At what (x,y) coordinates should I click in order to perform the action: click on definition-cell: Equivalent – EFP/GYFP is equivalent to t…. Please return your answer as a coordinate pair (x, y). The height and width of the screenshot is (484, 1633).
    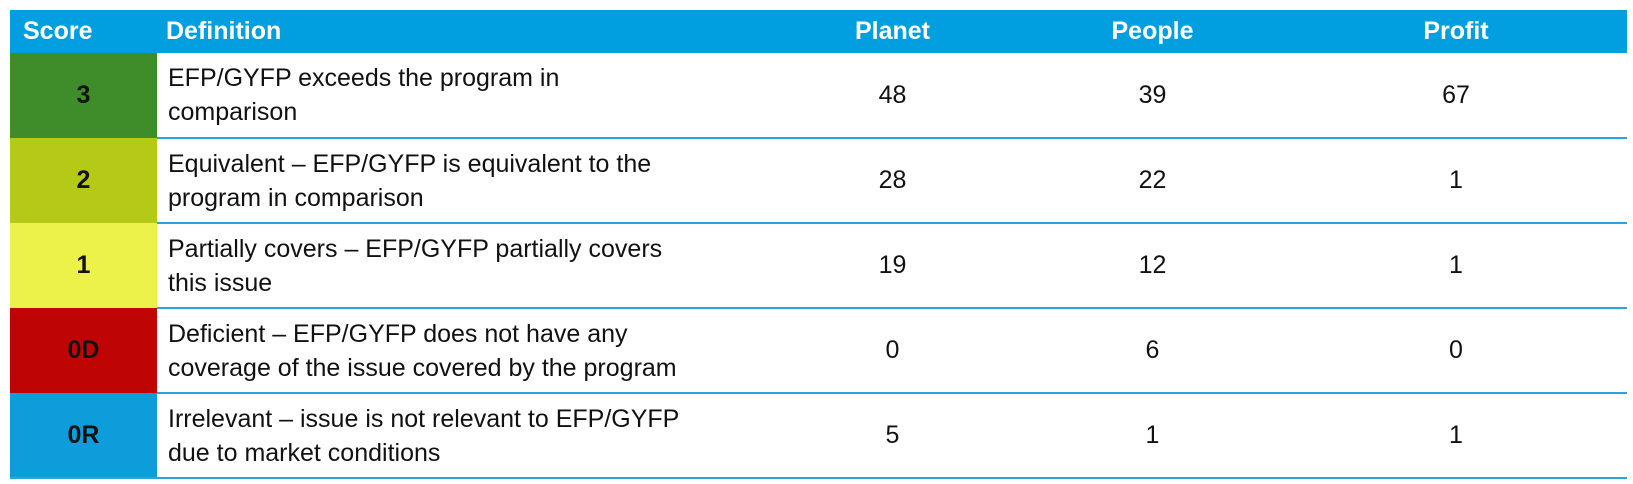
    Looking at the image, I should click on (461, 181).